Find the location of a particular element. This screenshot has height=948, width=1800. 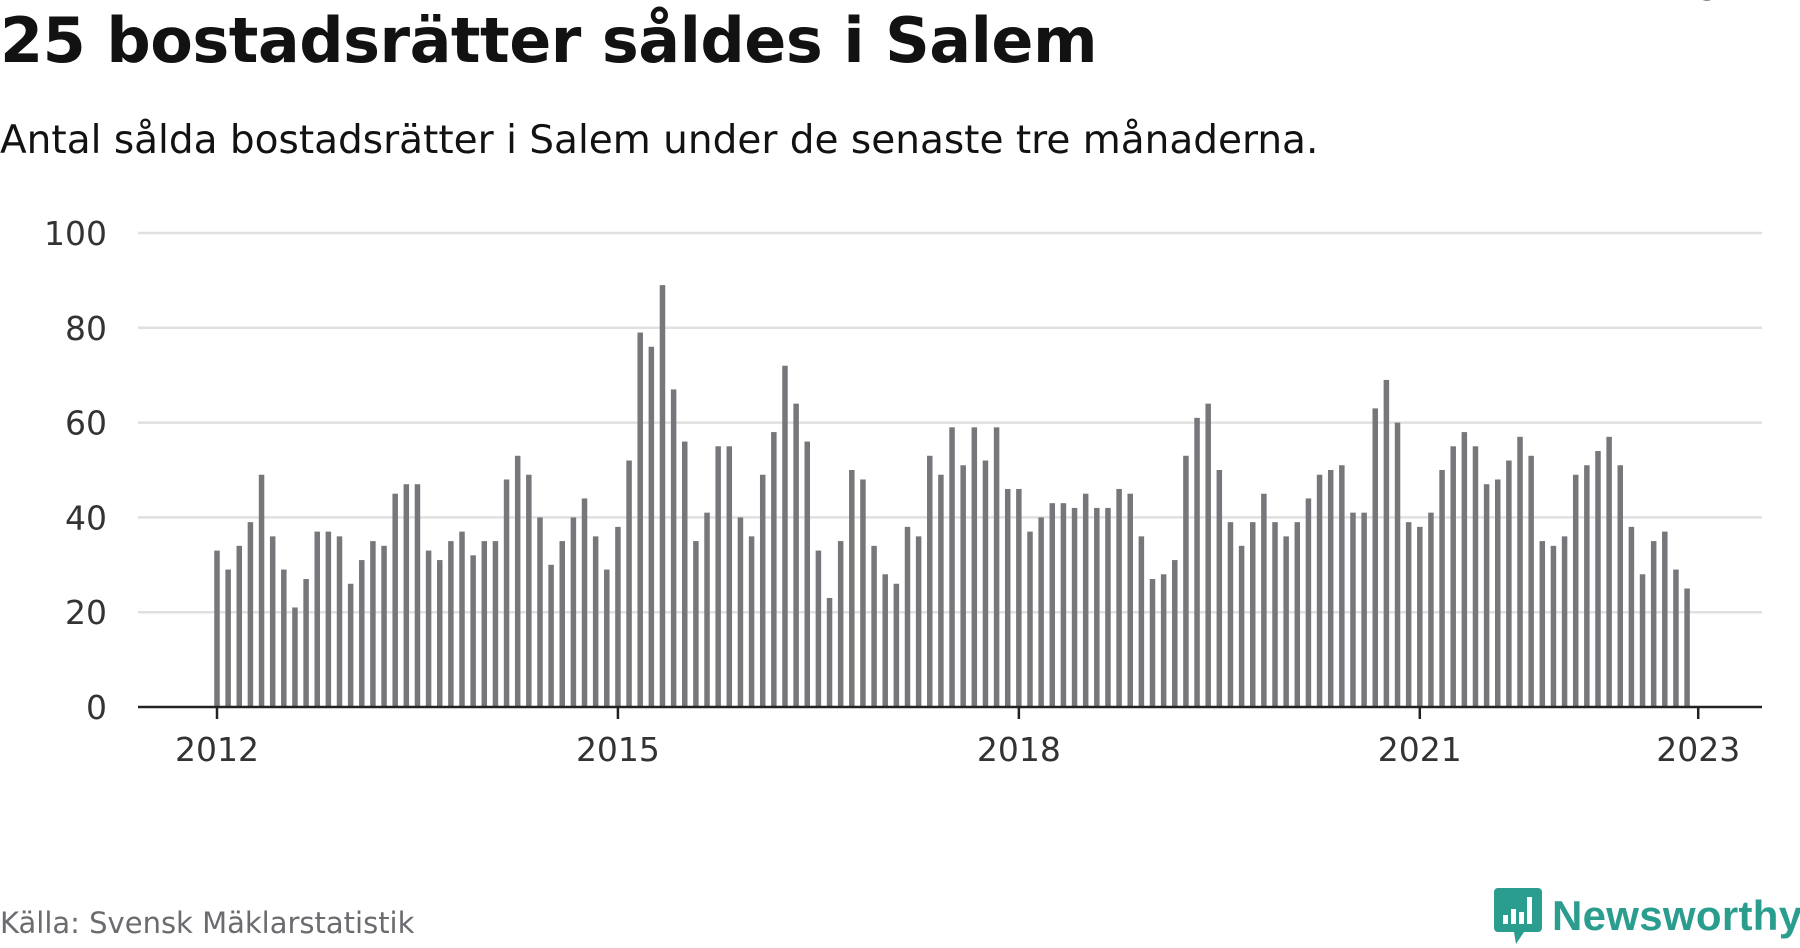

y-tick-label: 40 is located at coordinates (86, 517).